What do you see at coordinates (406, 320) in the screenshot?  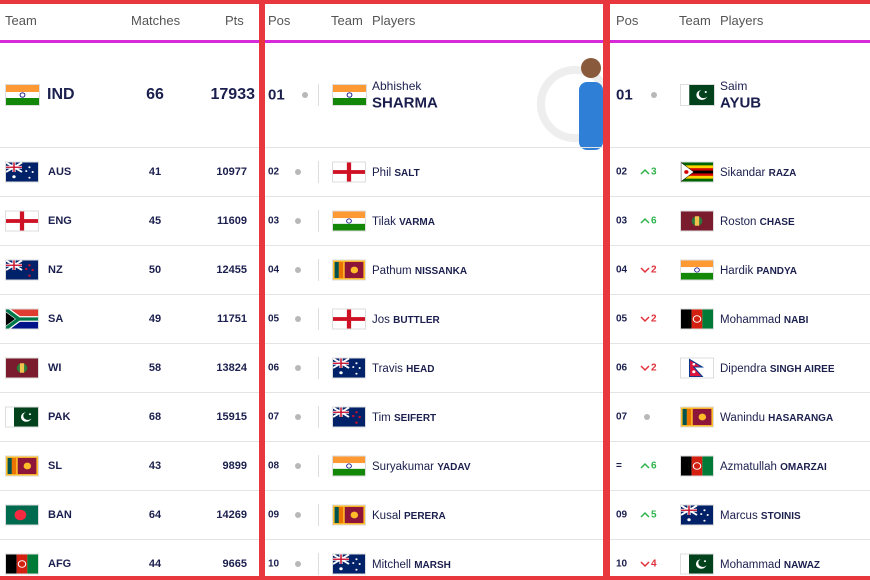 I see `player-name: Jos BUTTLER` at bounding box center [406, 320].